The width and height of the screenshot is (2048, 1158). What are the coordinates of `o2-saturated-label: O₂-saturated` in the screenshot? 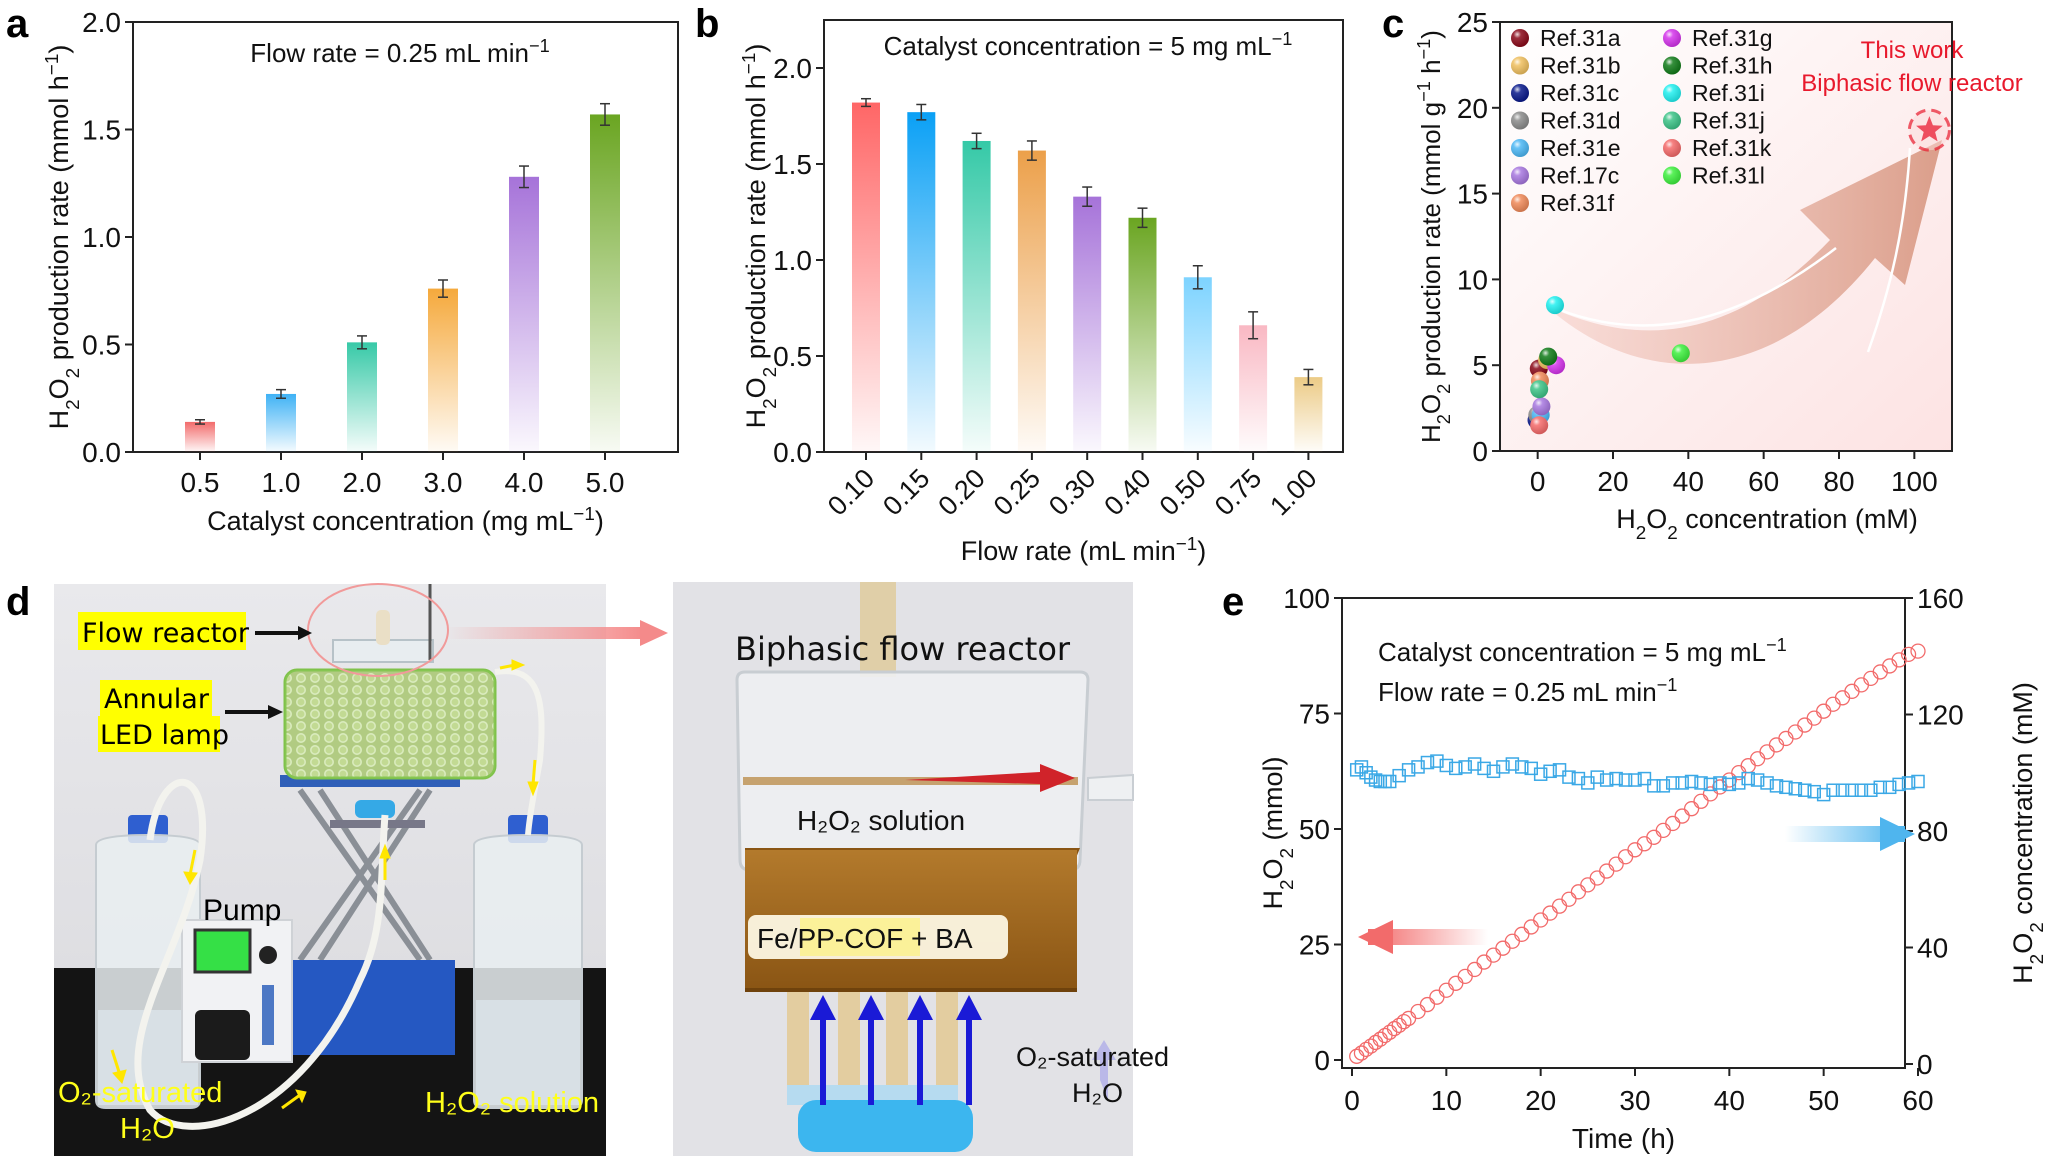 It's located at (140, 1093).